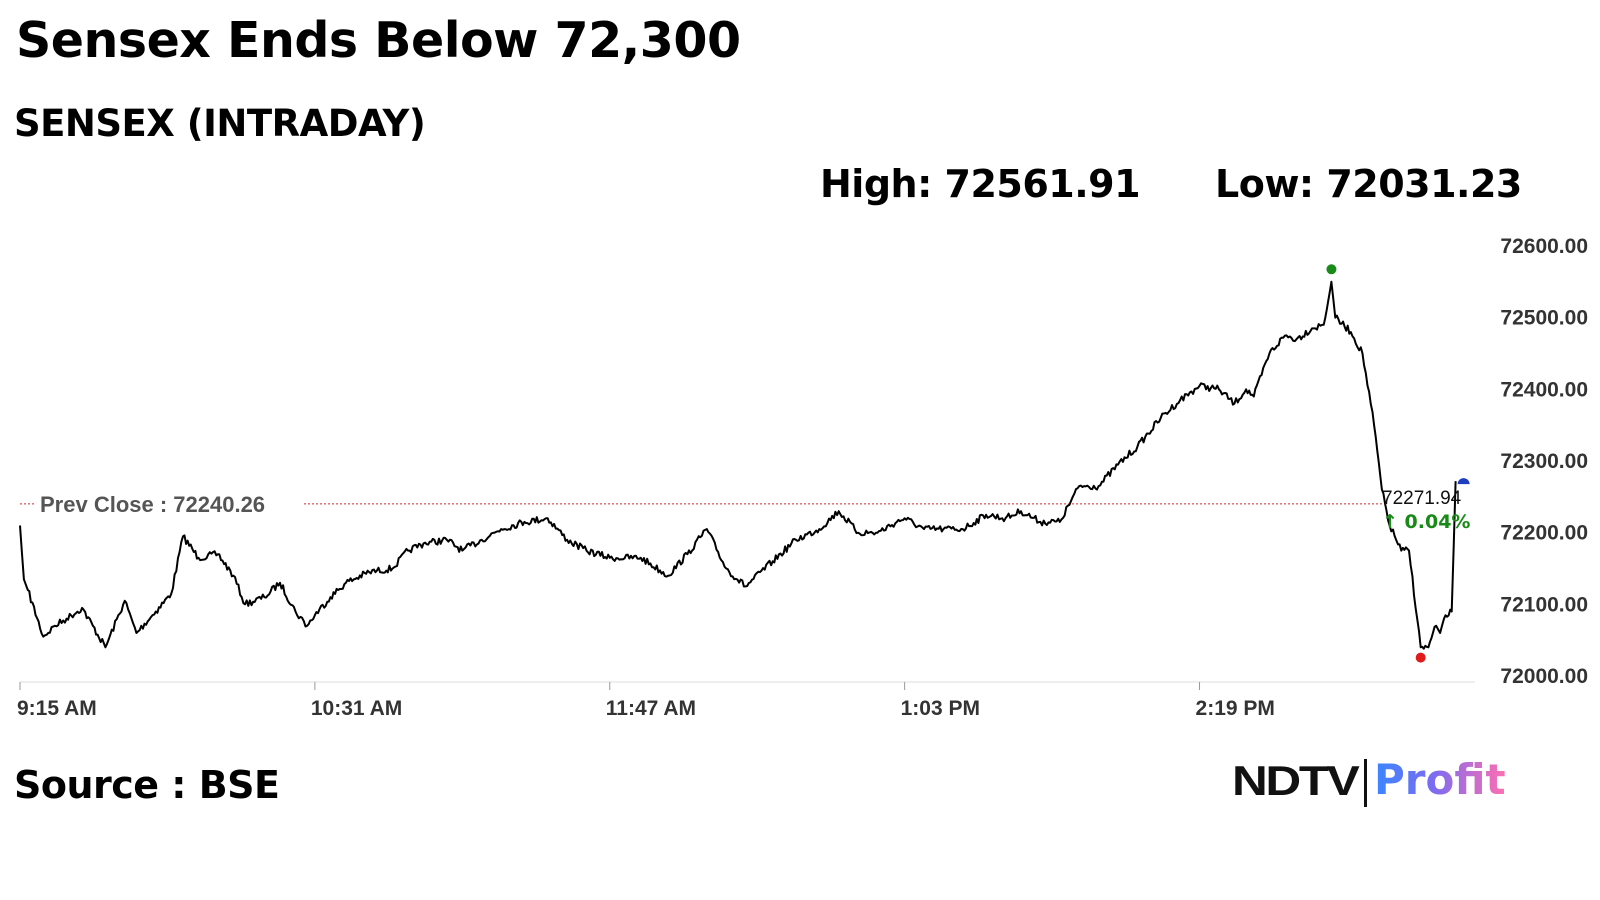 This screenshot has width=1600, height=900. I want to click on x-tick-label: 9:15 AM, so click(57, 708).